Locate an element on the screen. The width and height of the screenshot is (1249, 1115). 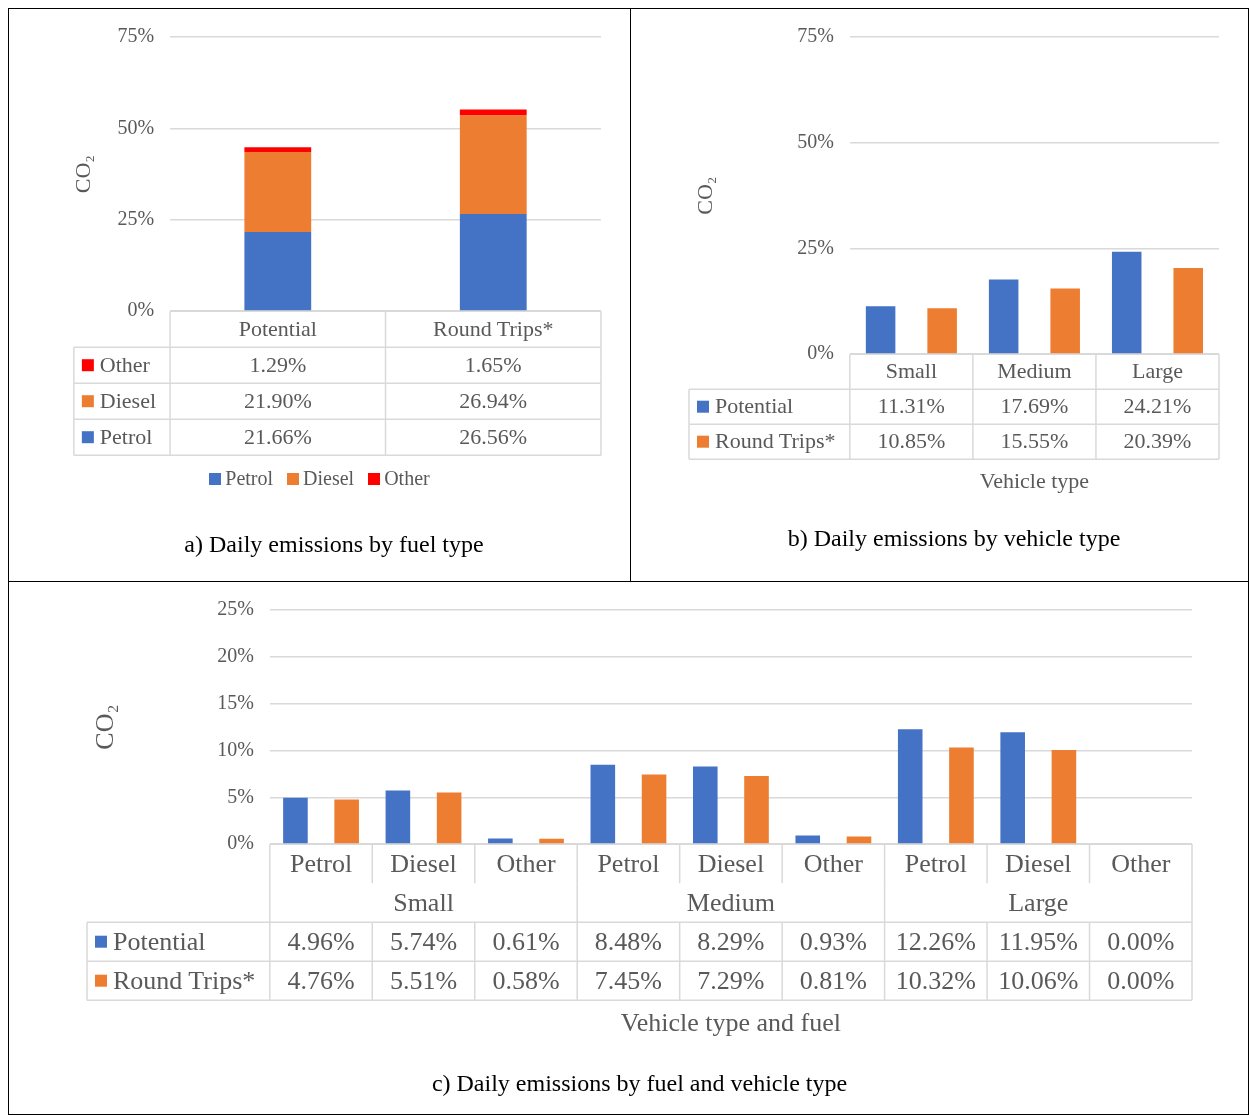
x-tick-label: Large is located at coordinates (1157, 371).